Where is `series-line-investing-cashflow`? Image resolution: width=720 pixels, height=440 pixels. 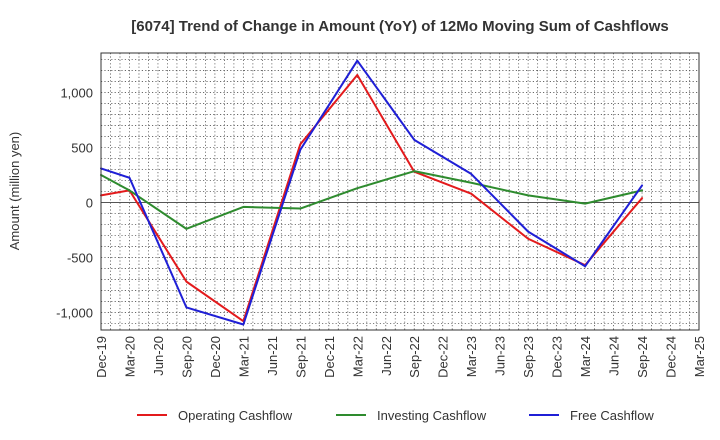 series-line-investing-cashflow is located at coordinates (372, 200).